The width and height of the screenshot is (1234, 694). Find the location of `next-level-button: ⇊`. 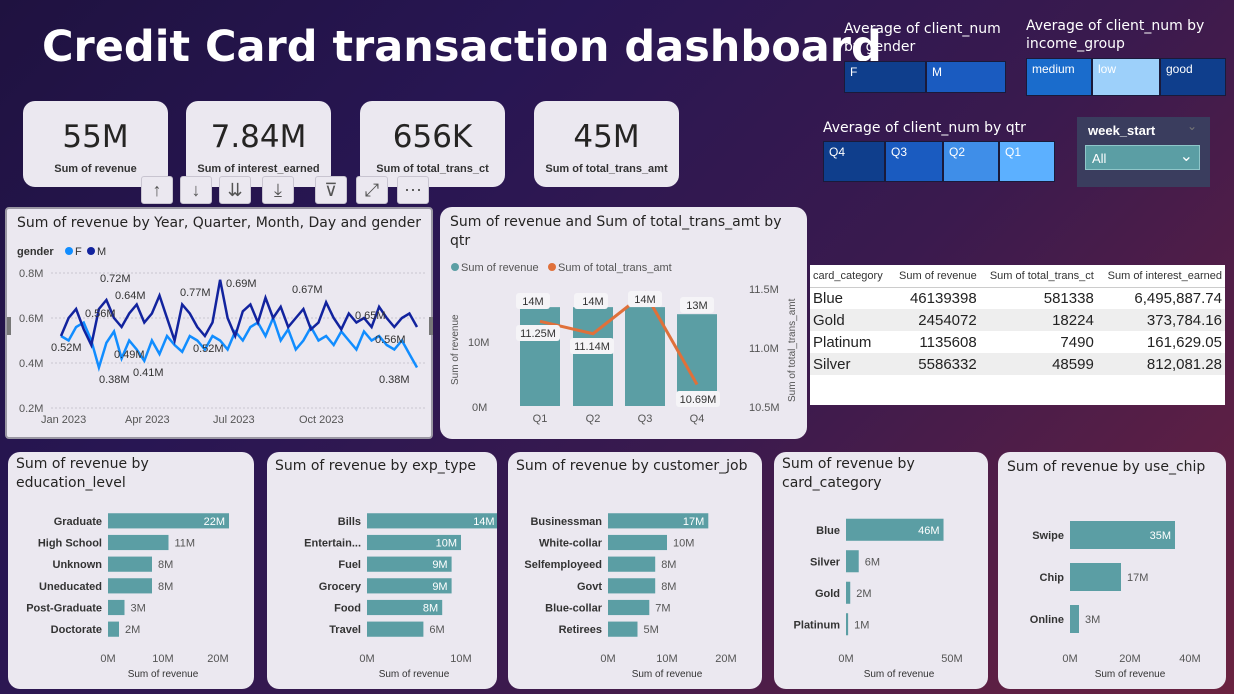

next-level-button: ⇊ is located at coordinates (235, 190).